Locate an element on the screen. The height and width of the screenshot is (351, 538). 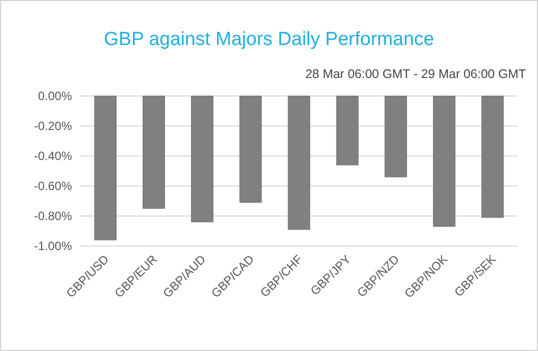
y-tick-label: -0.20% is located at coordinates (53, 126).